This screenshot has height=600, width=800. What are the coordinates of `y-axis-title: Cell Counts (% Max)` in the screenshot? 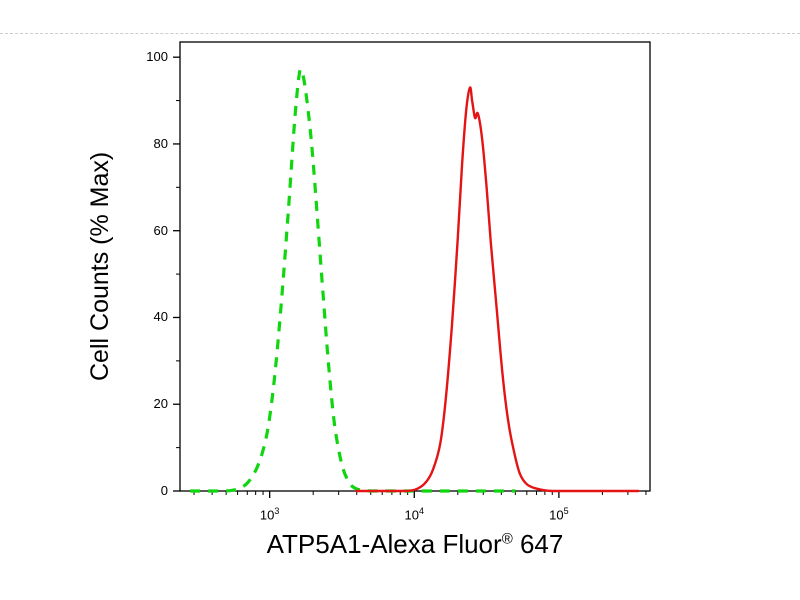 It's located at (100, 266).